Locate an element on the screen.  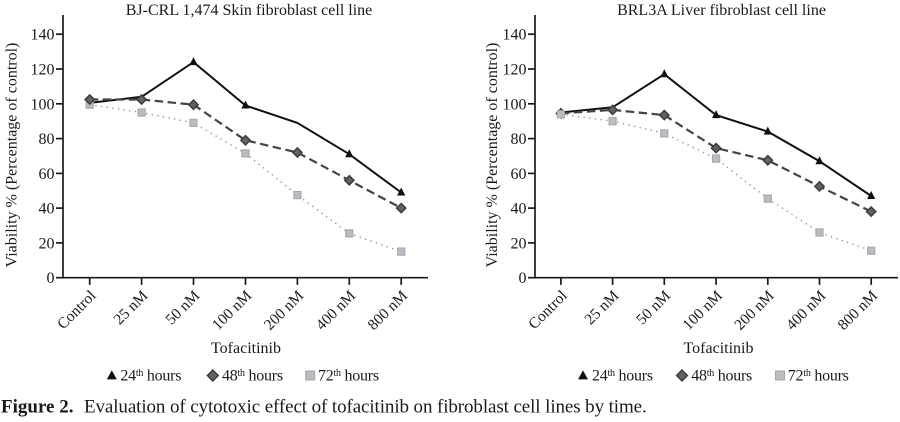
svg-text:BJ-CRL 1,474 Skin fibroblast c: BJ-CRL 1,474 Skin fibroblast cell line is located at coordinates (249, 10).